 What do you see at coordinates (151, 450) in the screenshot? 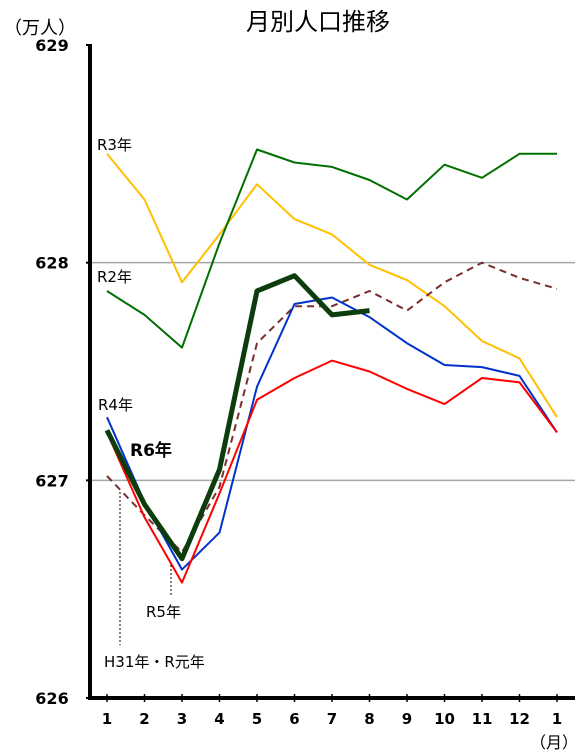
I see `series-label-5: R6年` at bounding box center [151, 450].